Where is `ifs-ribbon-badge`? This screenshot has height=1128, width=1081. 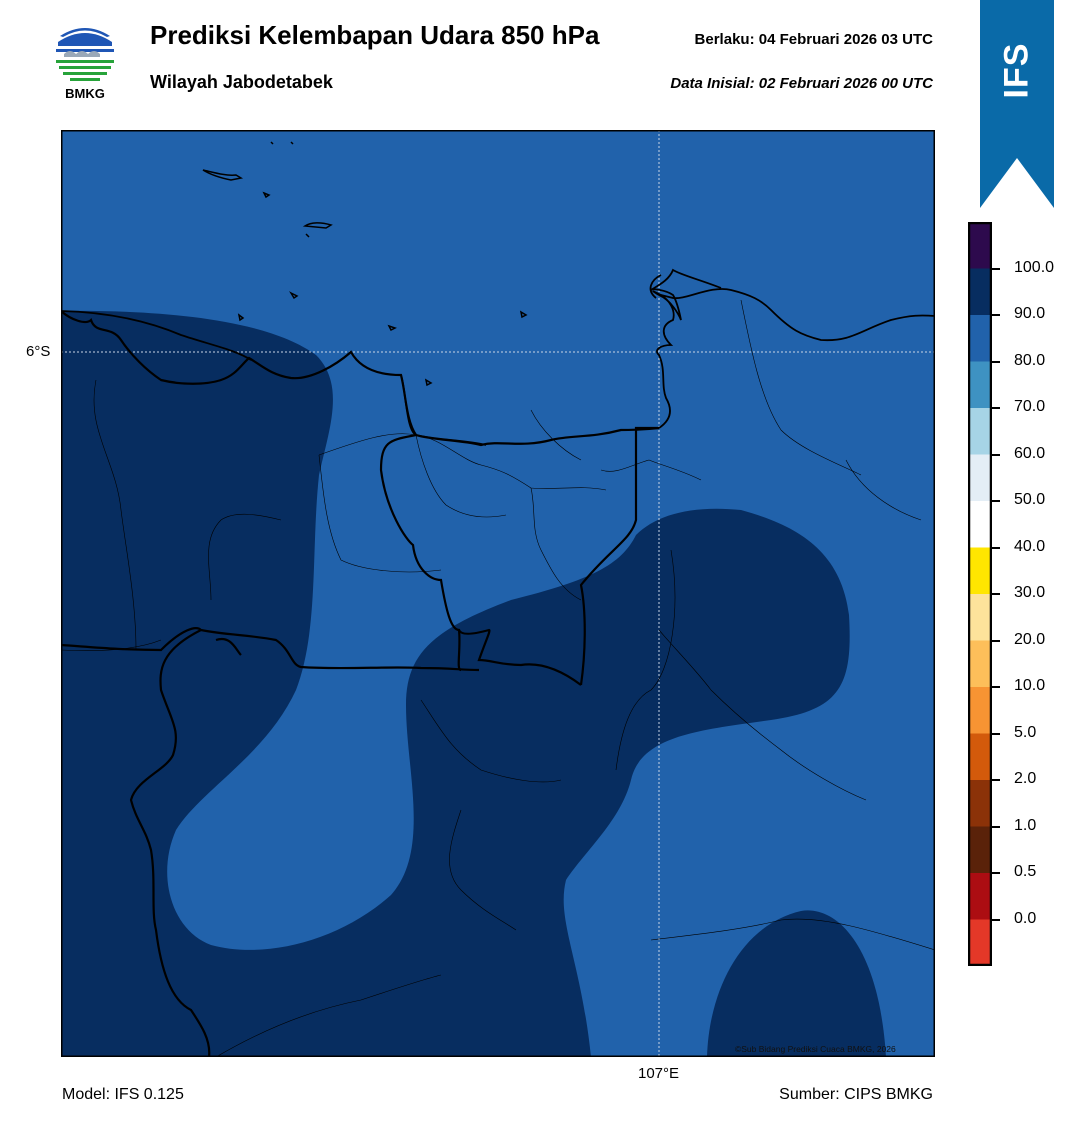 ifs-ribbon-badge is located at coordinates (1017, 104).